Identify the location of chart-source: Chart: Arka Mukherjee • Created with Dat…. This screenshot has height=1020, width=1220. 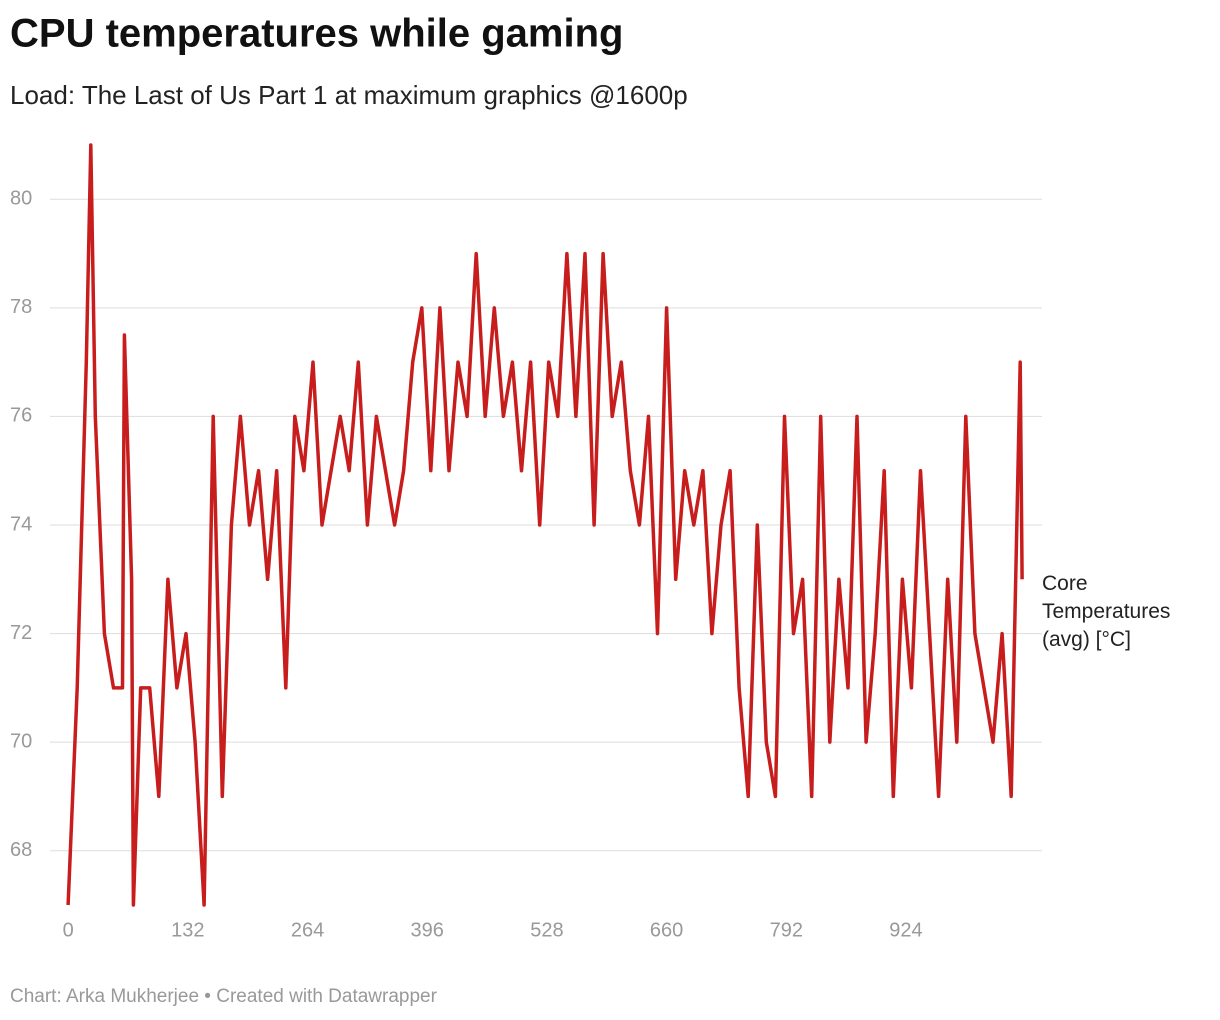
(224, 996).